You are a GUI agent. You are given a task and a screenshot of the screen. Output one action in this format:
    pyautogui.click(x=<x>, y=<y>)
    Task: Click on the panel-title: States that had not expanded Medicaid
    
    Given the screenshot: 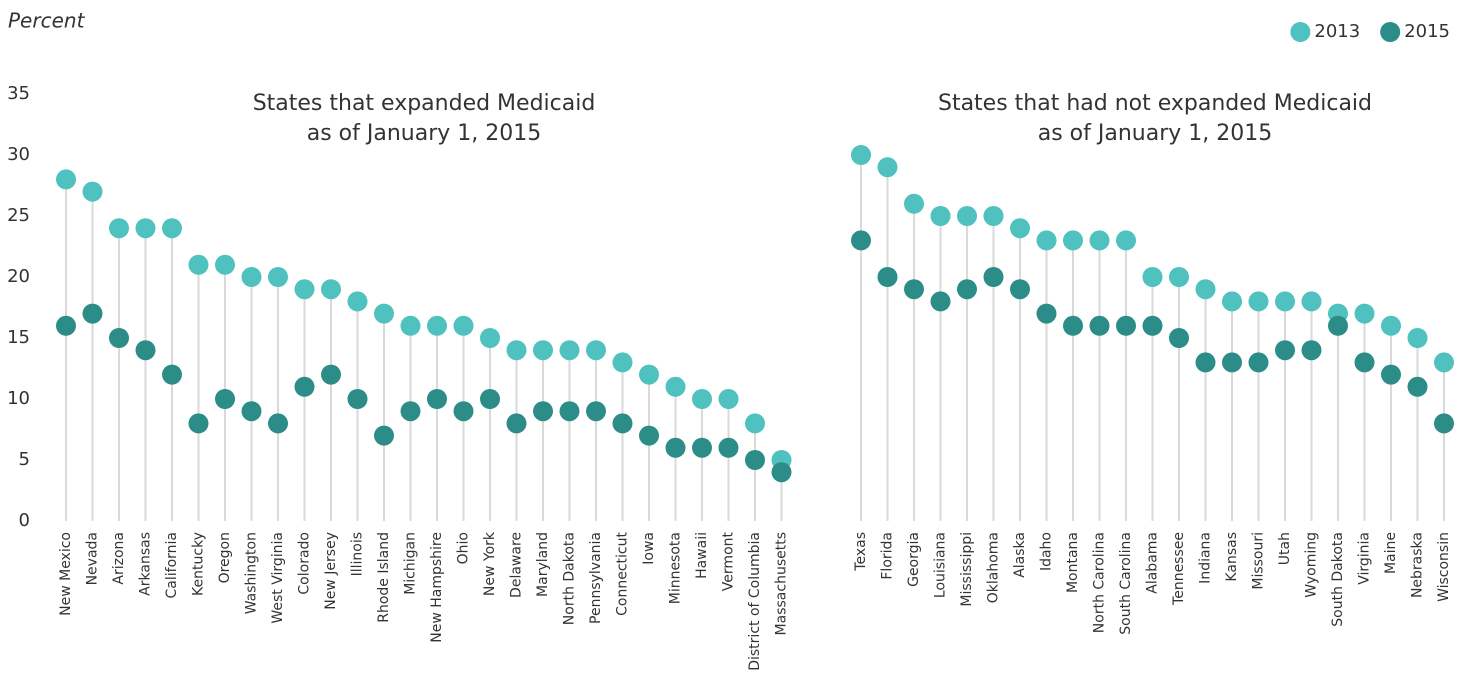 What is the action you would take?
    pyautogui.click(x=1155, y=103)
    